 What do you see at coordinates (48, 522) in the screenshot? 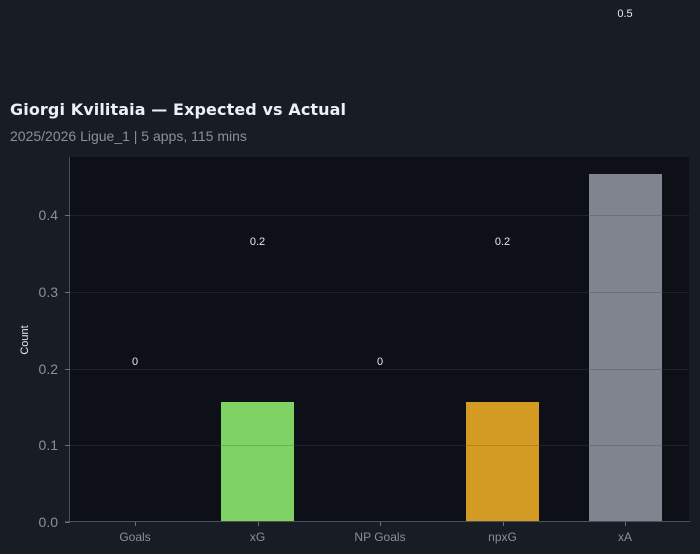
I see `y-tick-label: 0.0` at bounding box center [48, 522].